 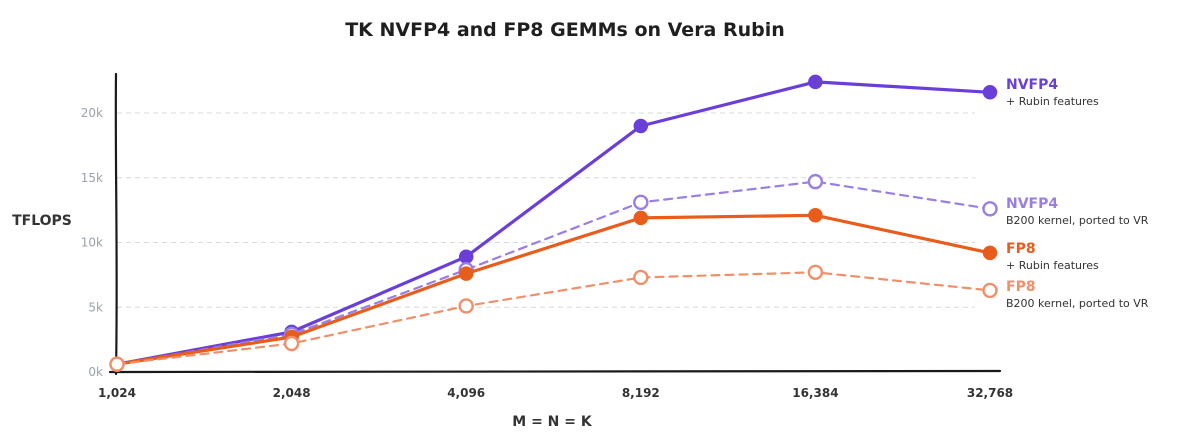 What do you see at coordinates (815, 393) in the screenshot?
I see `x-tick-label: 16,384` at bounding box center [815, 393].